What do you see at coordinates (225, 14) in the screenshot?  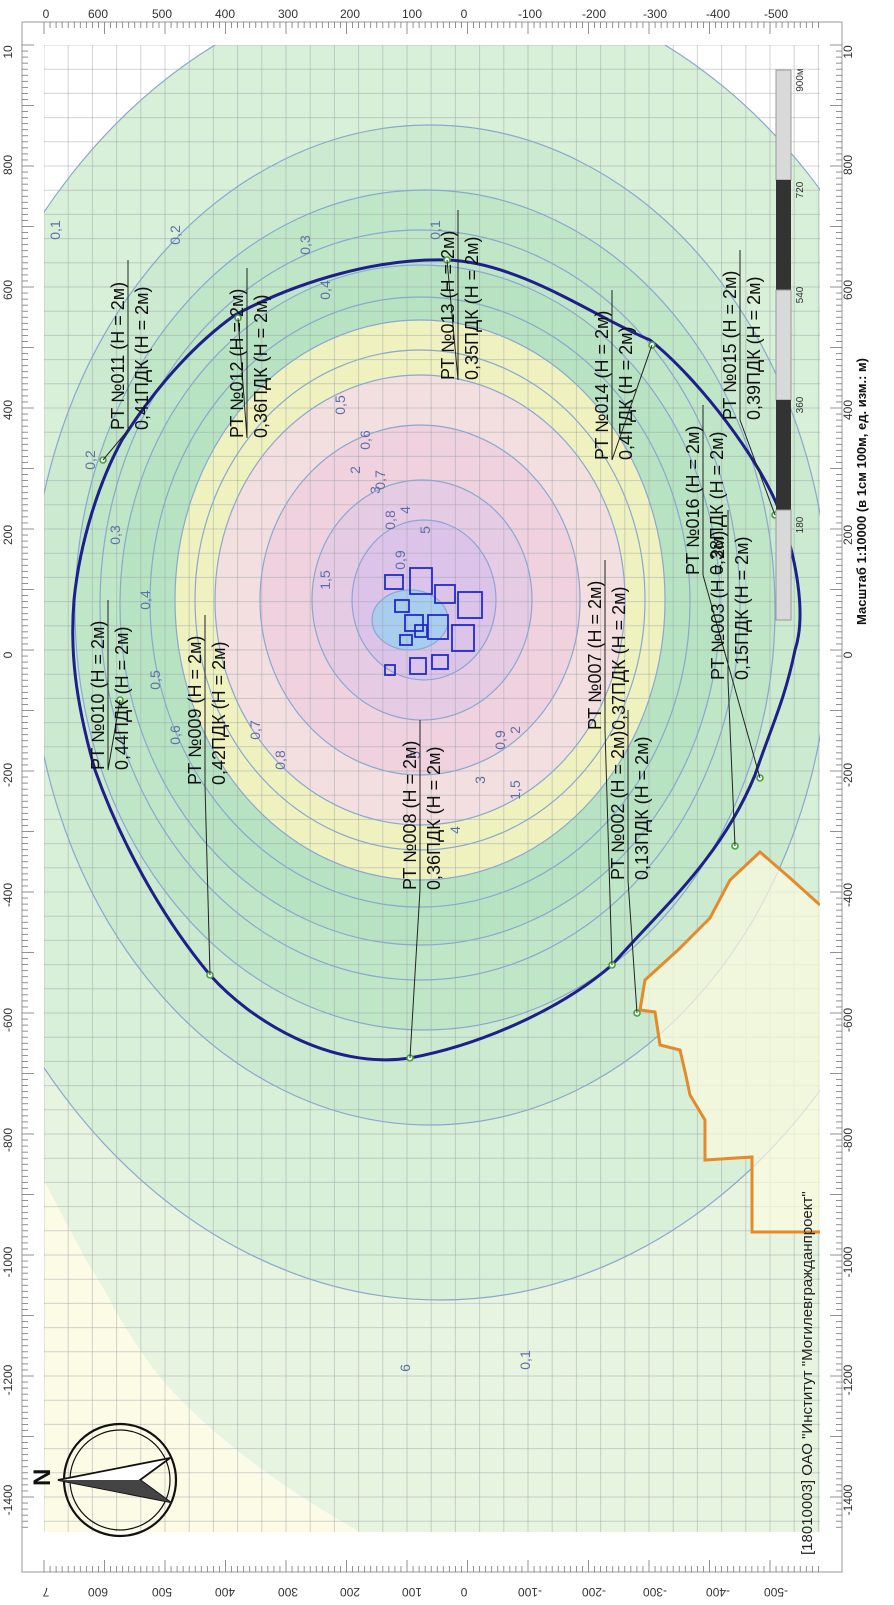 I see `ruler-top-label: 400` at bounding box center [225, 14].